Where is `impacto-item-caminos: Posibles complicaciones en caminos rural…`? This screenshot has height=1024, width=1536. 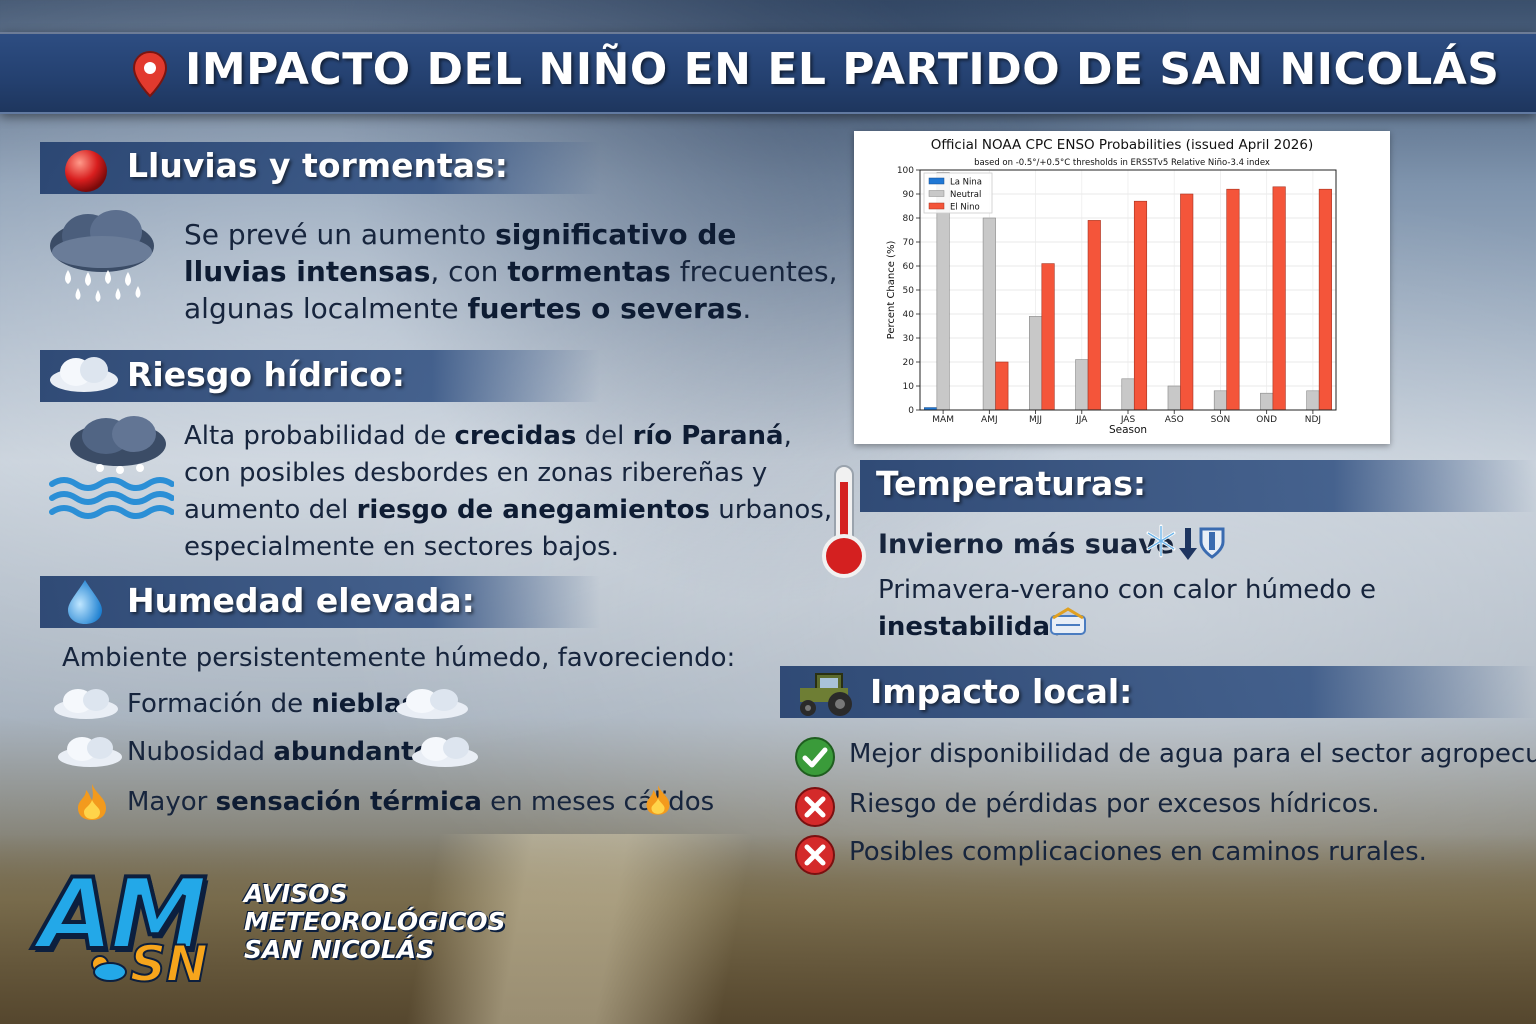 impacto-item-caminos: Posibles complicaciones en caminos rural… is located at coordinates (1138, 852).